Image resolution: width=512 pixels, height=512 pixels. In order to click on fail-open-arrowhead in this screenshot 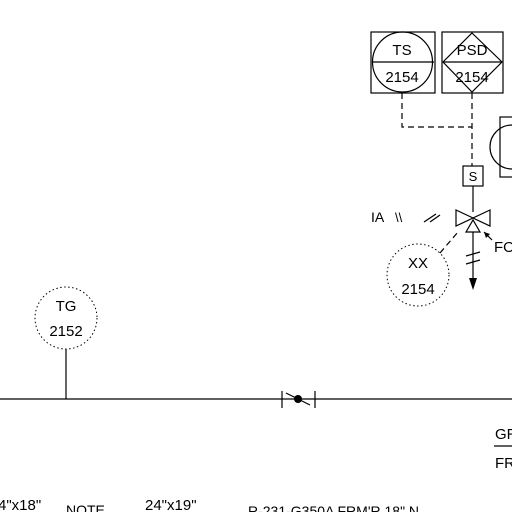, I will do `click(487, 235)`.